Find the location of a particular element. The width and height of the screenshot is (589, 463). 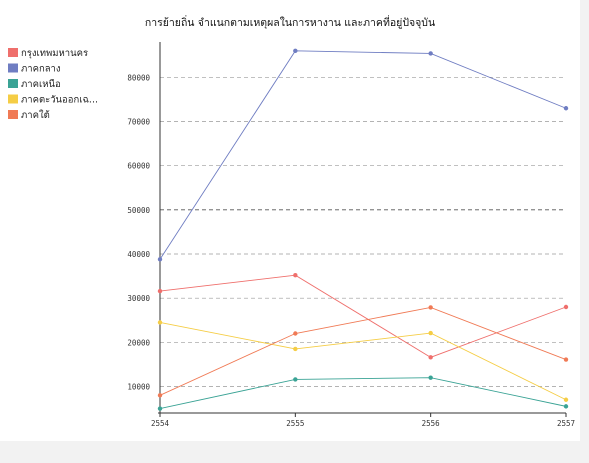

x-tick-label: 2555 is located at coordinates (295, 423).